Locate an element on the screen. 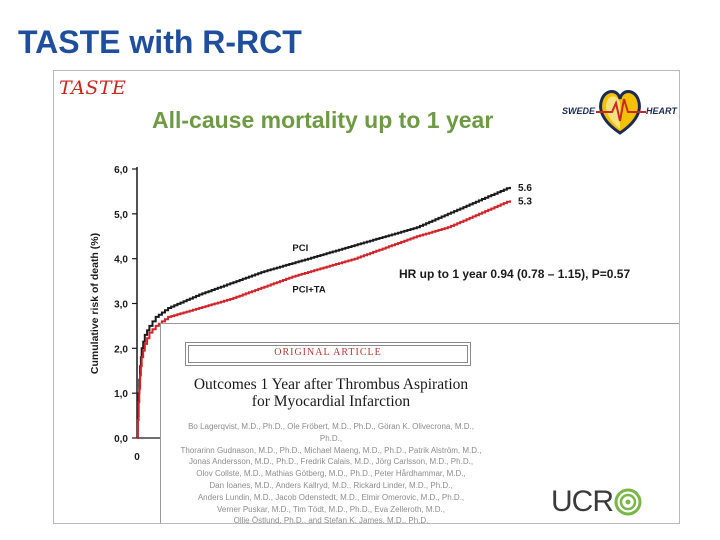  y-tick-label: 5,0 is located at coordinates (121, 215).